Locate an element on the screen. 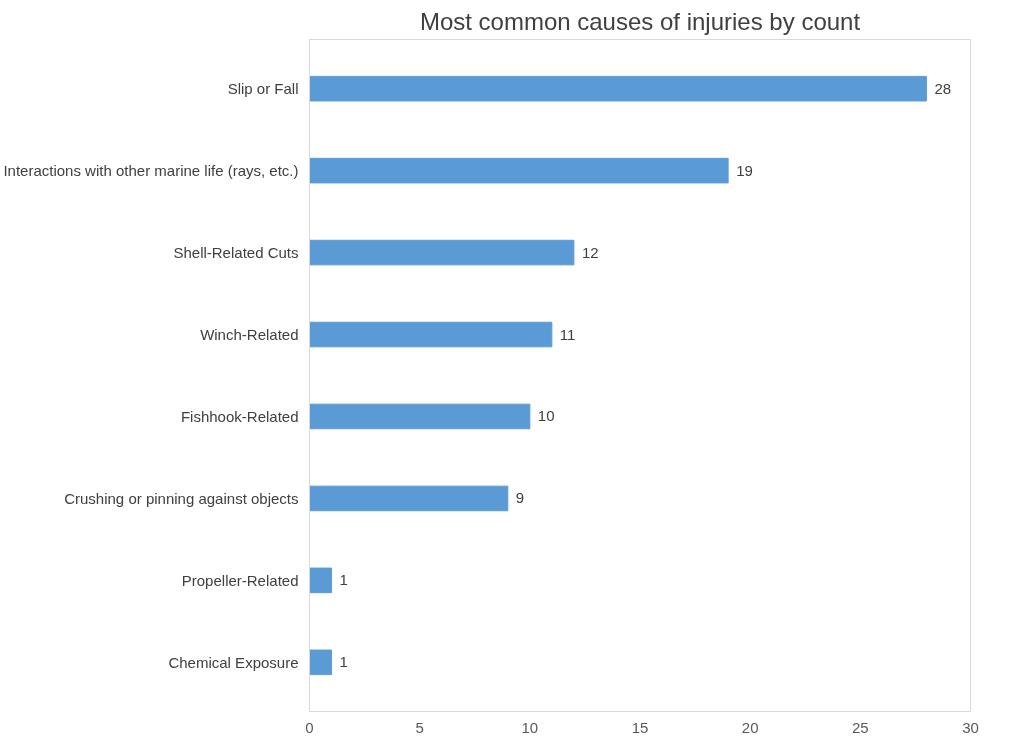 The height and width of the screenshot is (740, 1015). chart-title: Most common causes of injuries by count is located at coordinates (640, 21).